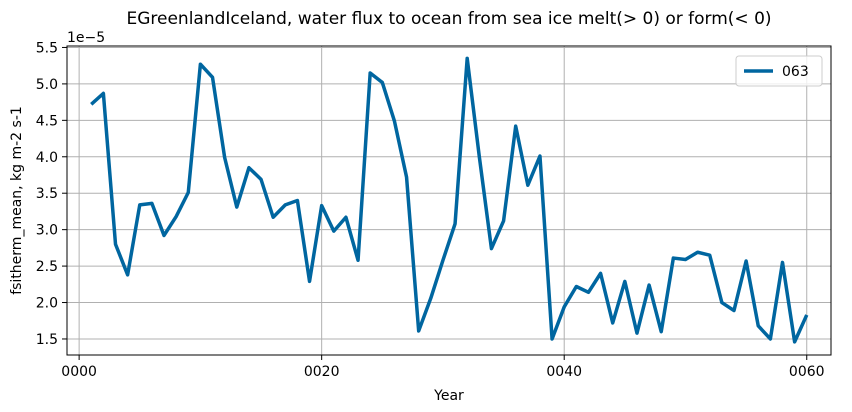 The image size is (852, 412). I want to click on y-tick-label: 5.5, so click(47, 48).